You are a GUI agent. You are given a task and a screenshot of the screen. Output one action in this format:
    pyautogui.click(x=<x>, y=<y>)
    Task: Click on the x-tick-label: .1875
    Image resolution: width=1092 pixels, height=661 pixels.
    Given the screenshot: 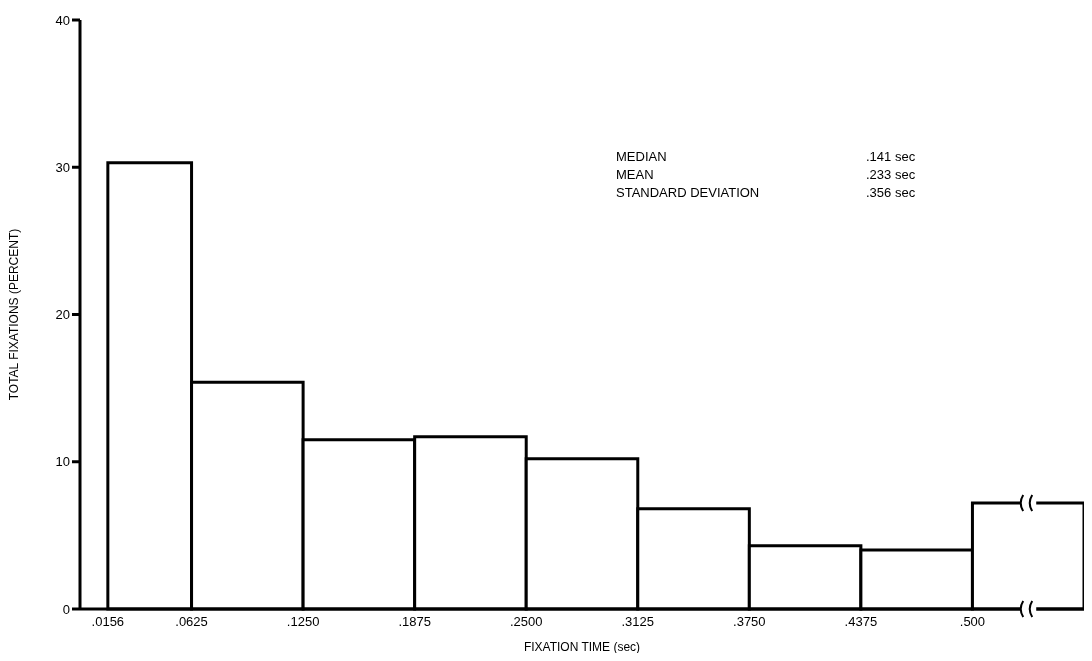 What is the action you would take?
    pyautogui.click(x=414, y=622)
    